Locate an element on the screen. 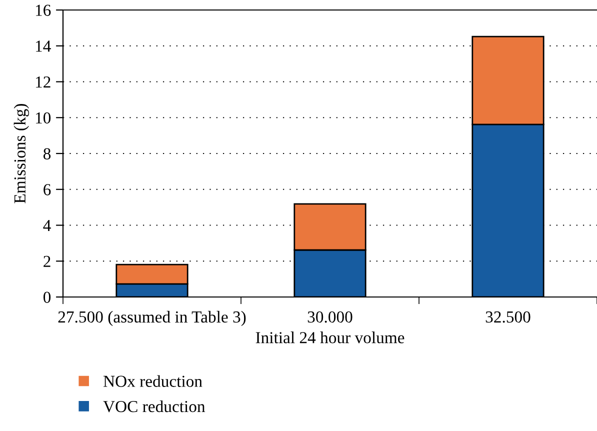  y-tick-label: 2 is located at coordinates (47, 261).